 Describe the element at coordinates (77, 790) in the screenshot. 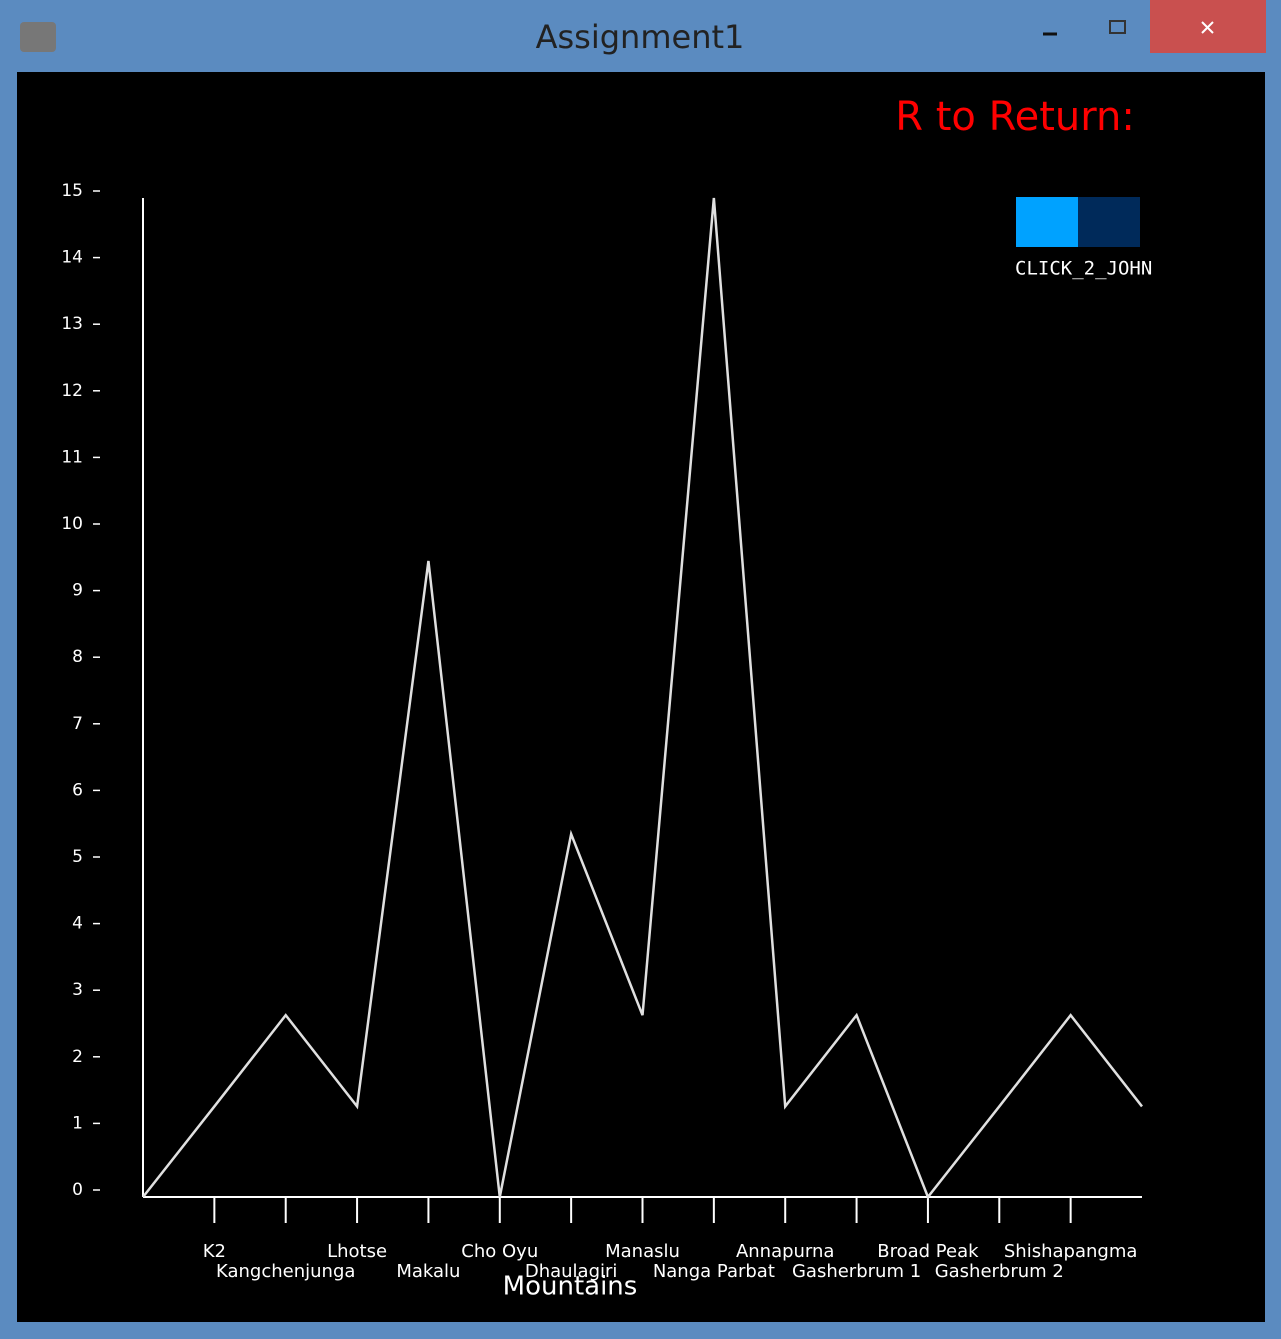

I see `y-tick-label: 6` at that location.